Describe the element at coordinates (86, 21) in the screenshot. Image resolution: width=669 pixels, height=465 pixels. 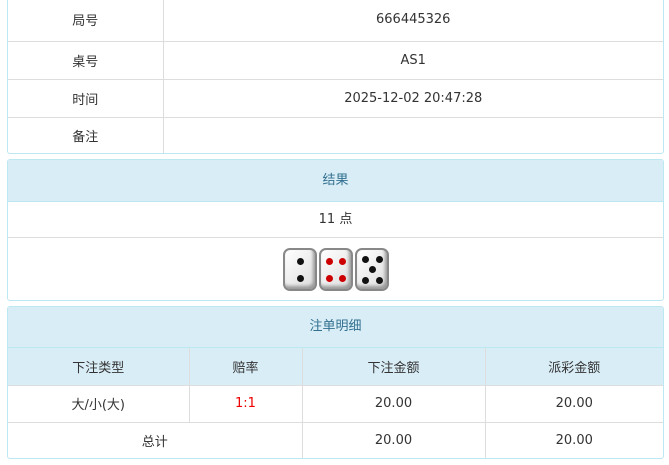
I see `label: 局号` at that location.